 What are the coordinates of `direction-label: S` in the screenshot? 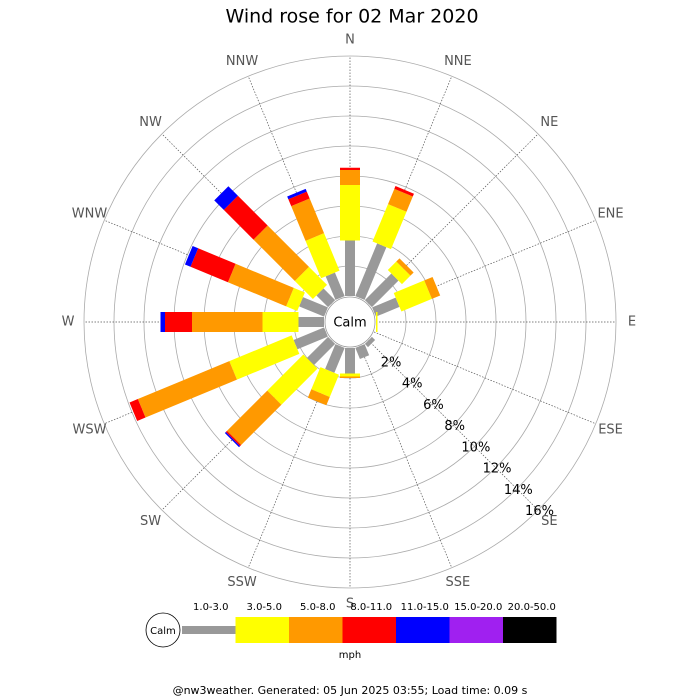 It's located at (350, 604).